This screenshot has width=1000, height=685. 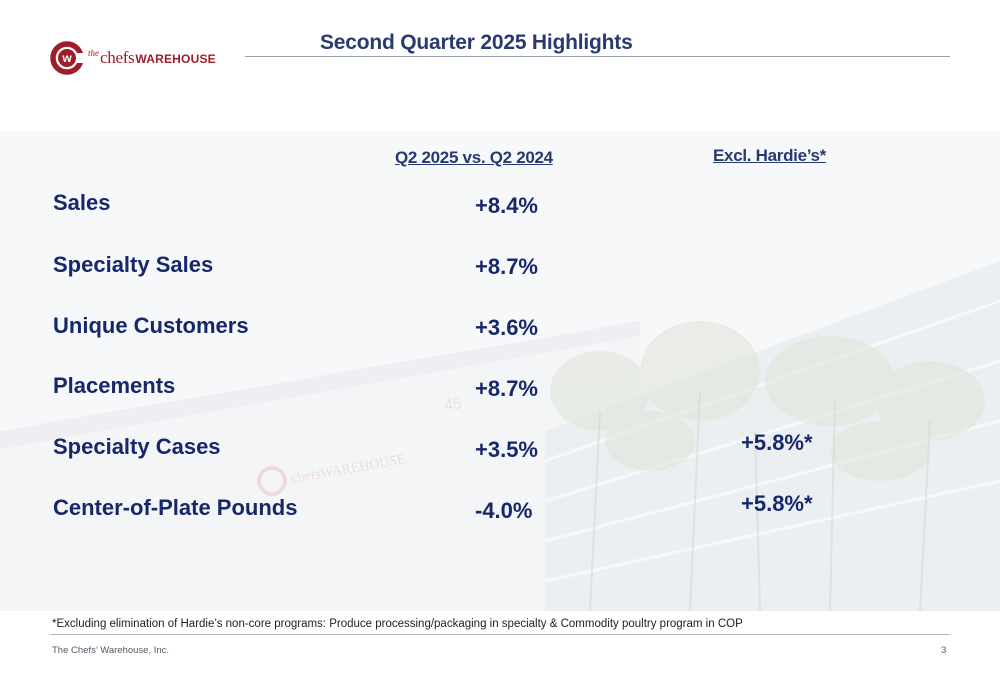 I want to click on svg-text: w, so click(x=66, y=58).